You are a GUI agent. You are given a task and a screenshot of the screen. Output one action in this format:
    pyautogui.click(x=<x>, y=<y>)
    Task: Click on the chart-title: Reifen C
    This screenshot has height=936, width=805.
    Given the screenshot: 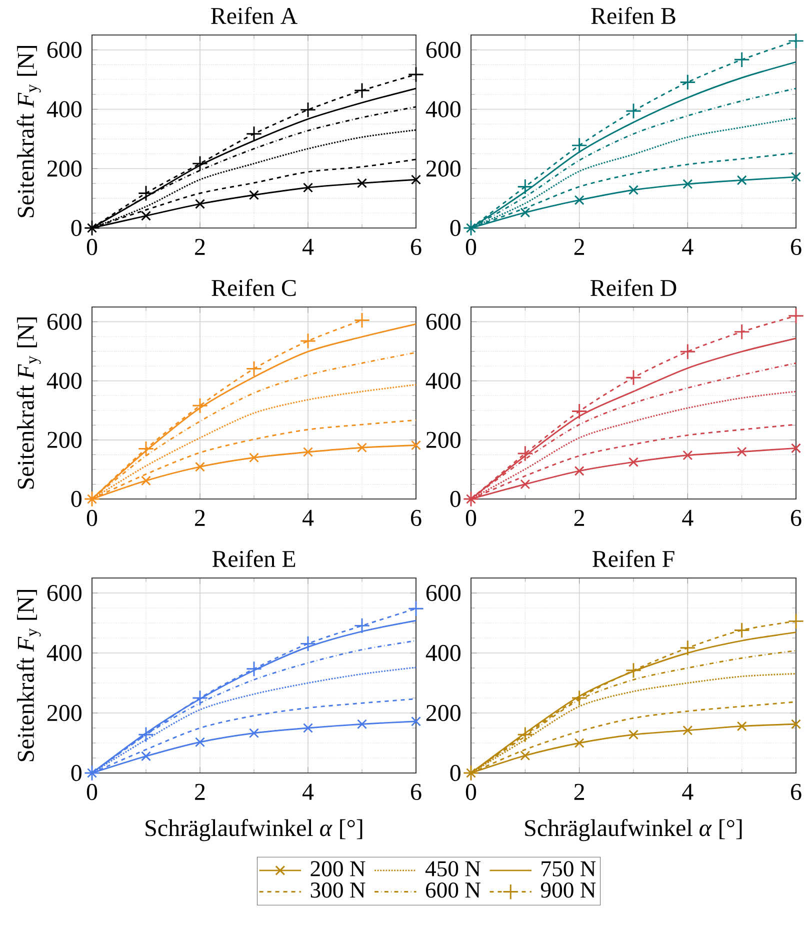 What is the action you would take?
    pyautogui.click(x=254, y=287)
    